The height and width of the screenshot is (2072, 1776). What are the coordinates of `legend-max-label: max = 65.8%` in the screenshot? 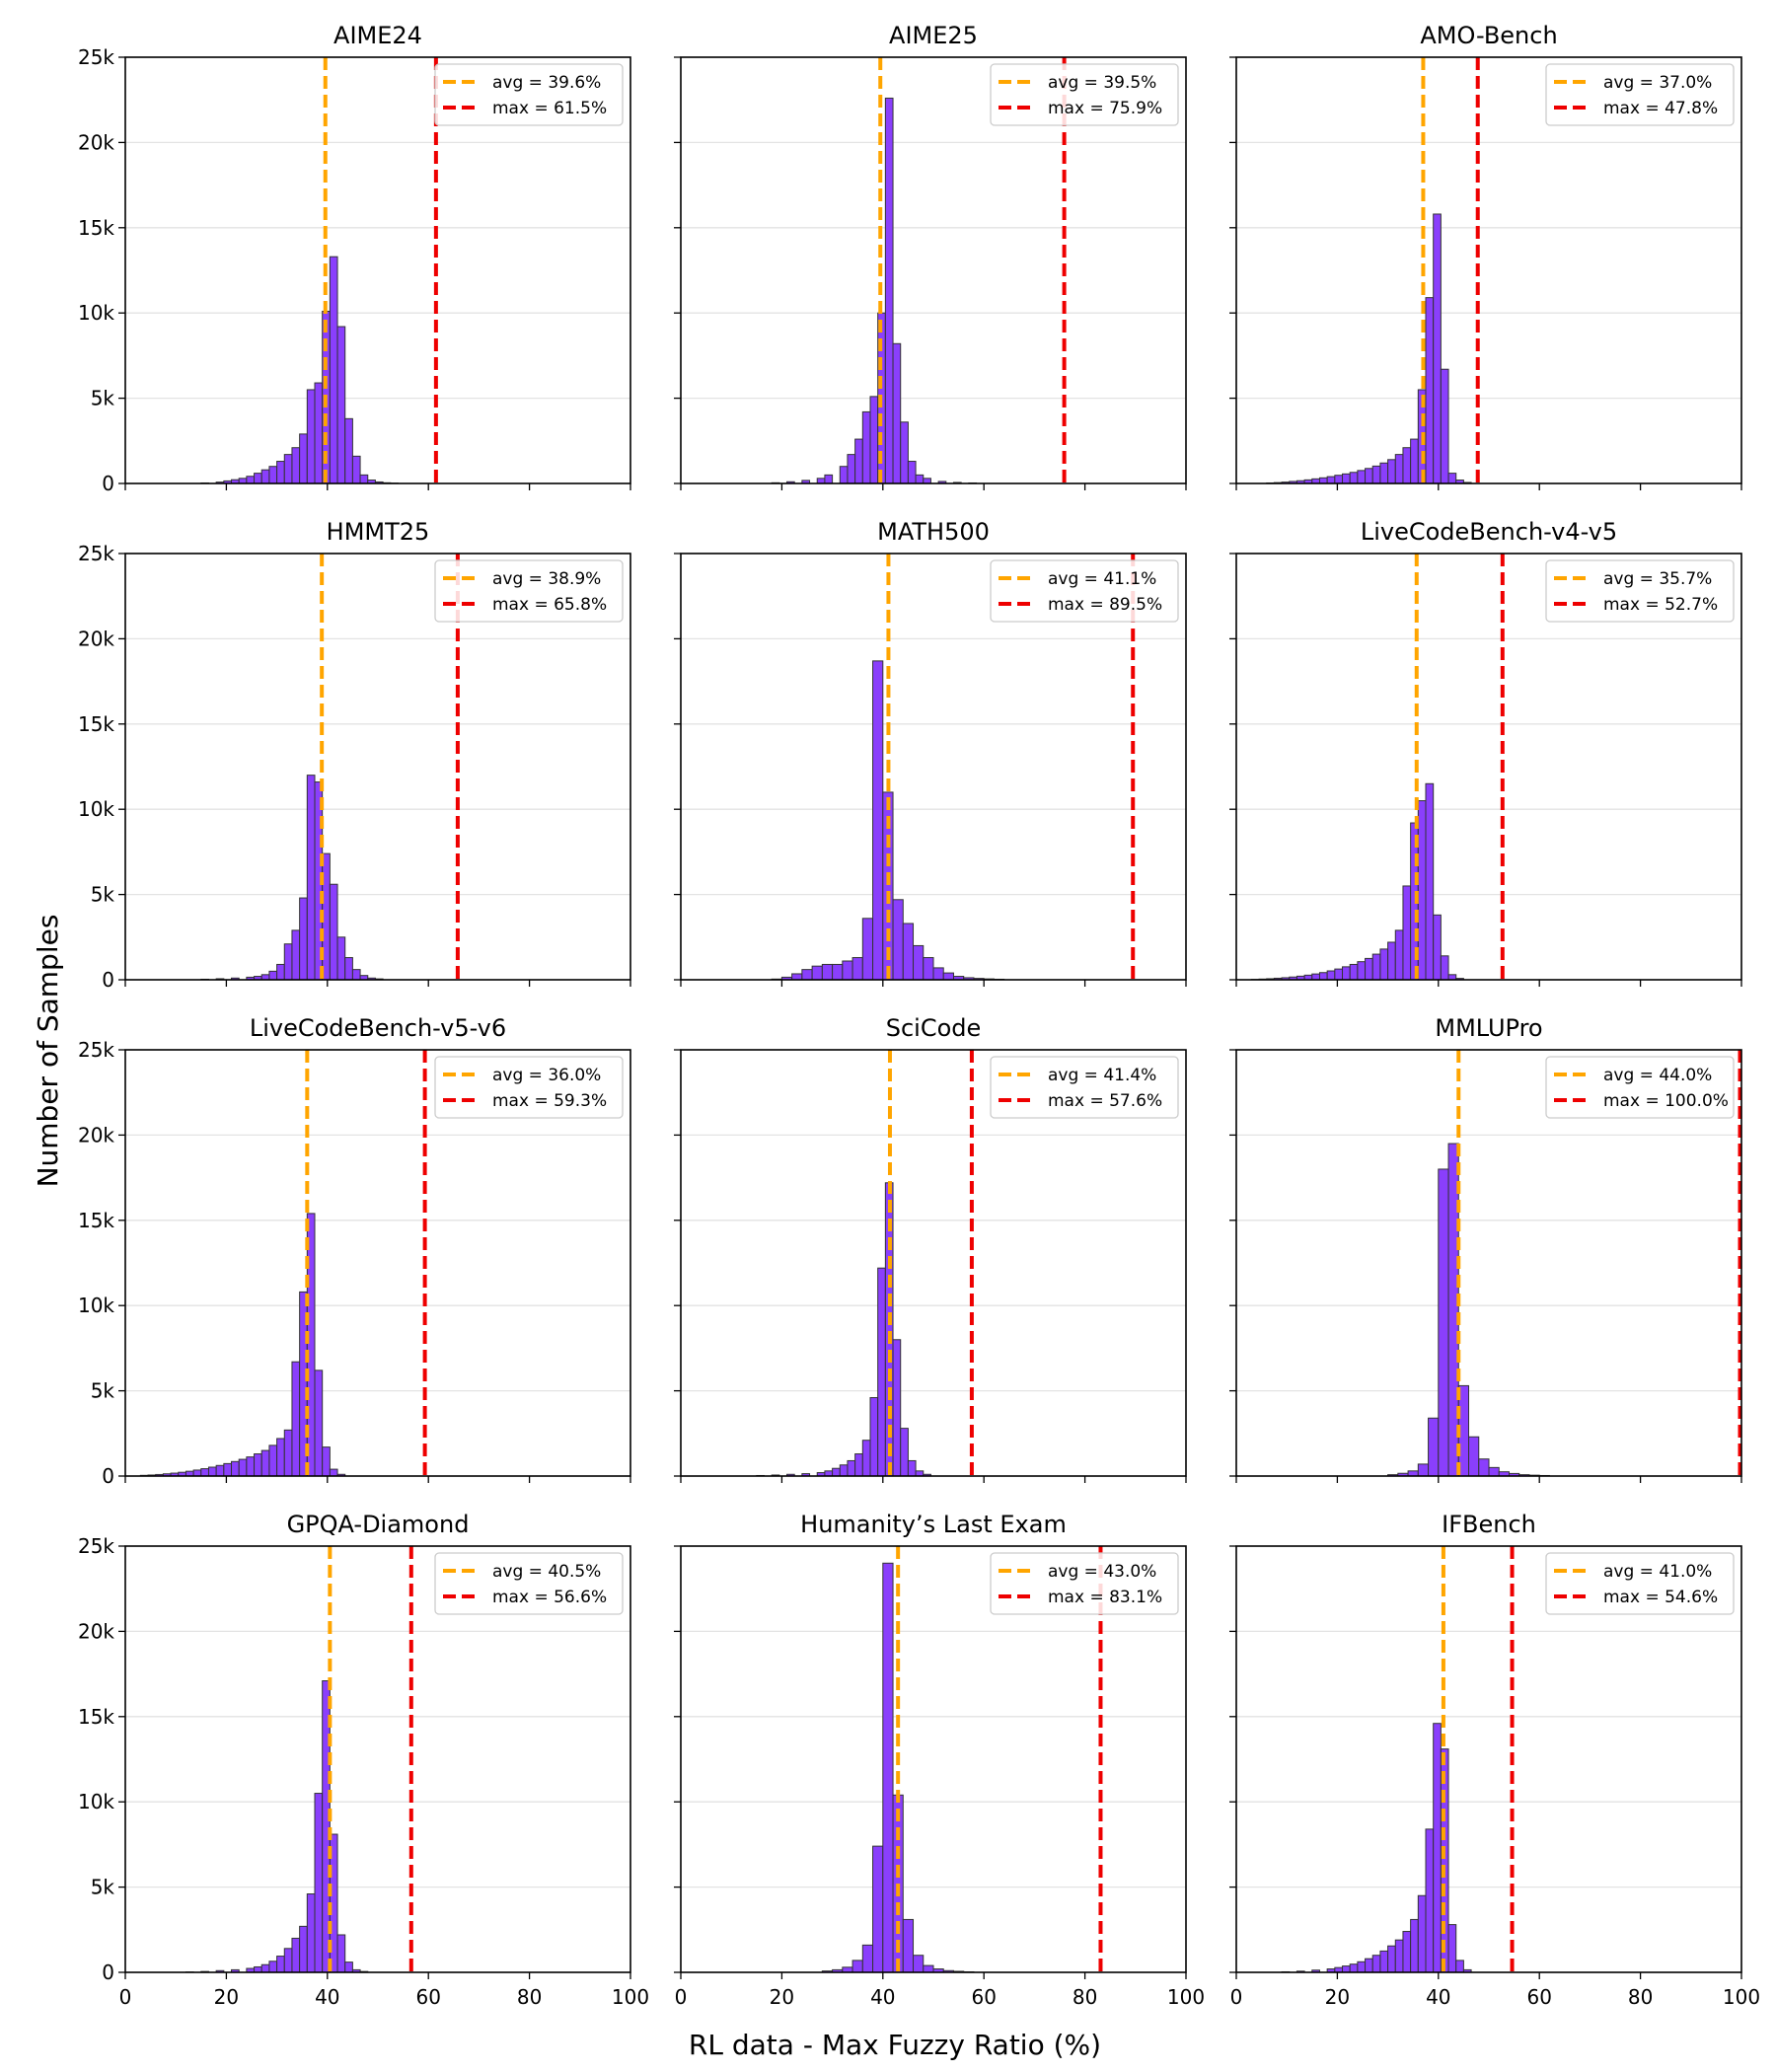 It's located at (550, 605).